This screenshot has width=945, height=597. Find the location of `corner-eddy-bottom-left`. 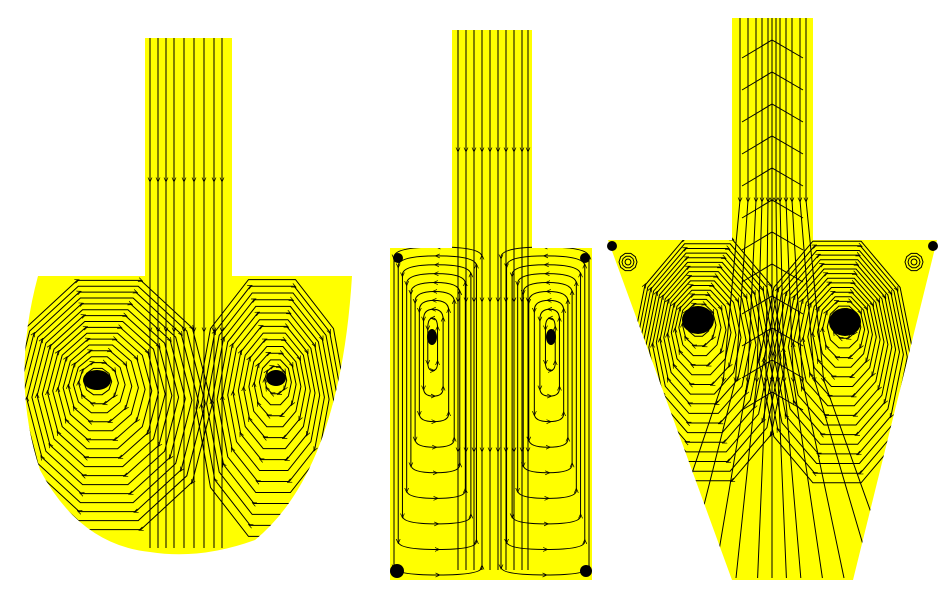

corner-eddy-bottom-left is located at coordinates (397, 571).